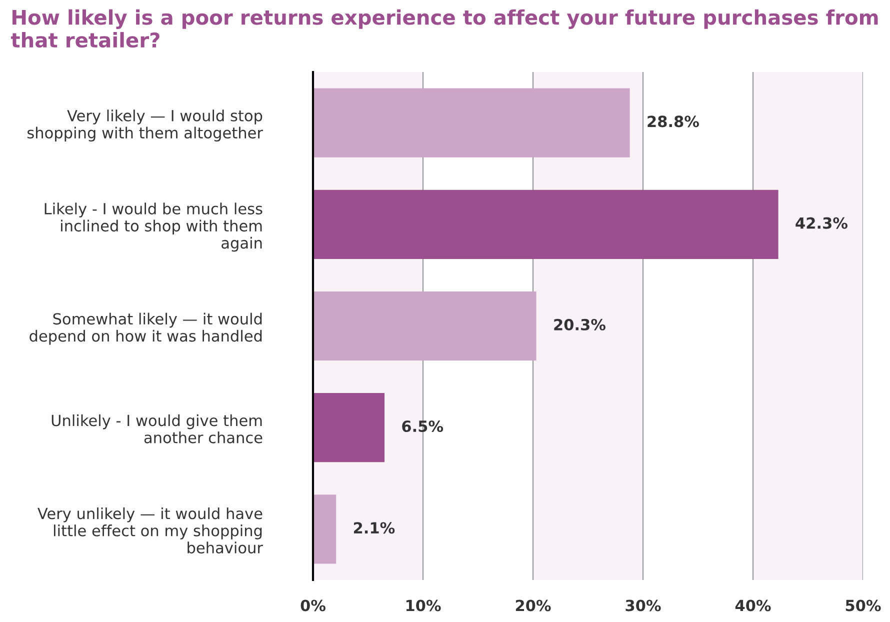 The height and width of the screenshot is (622, 890). I want to click on data-label: 28.8%, so click(673, 122).